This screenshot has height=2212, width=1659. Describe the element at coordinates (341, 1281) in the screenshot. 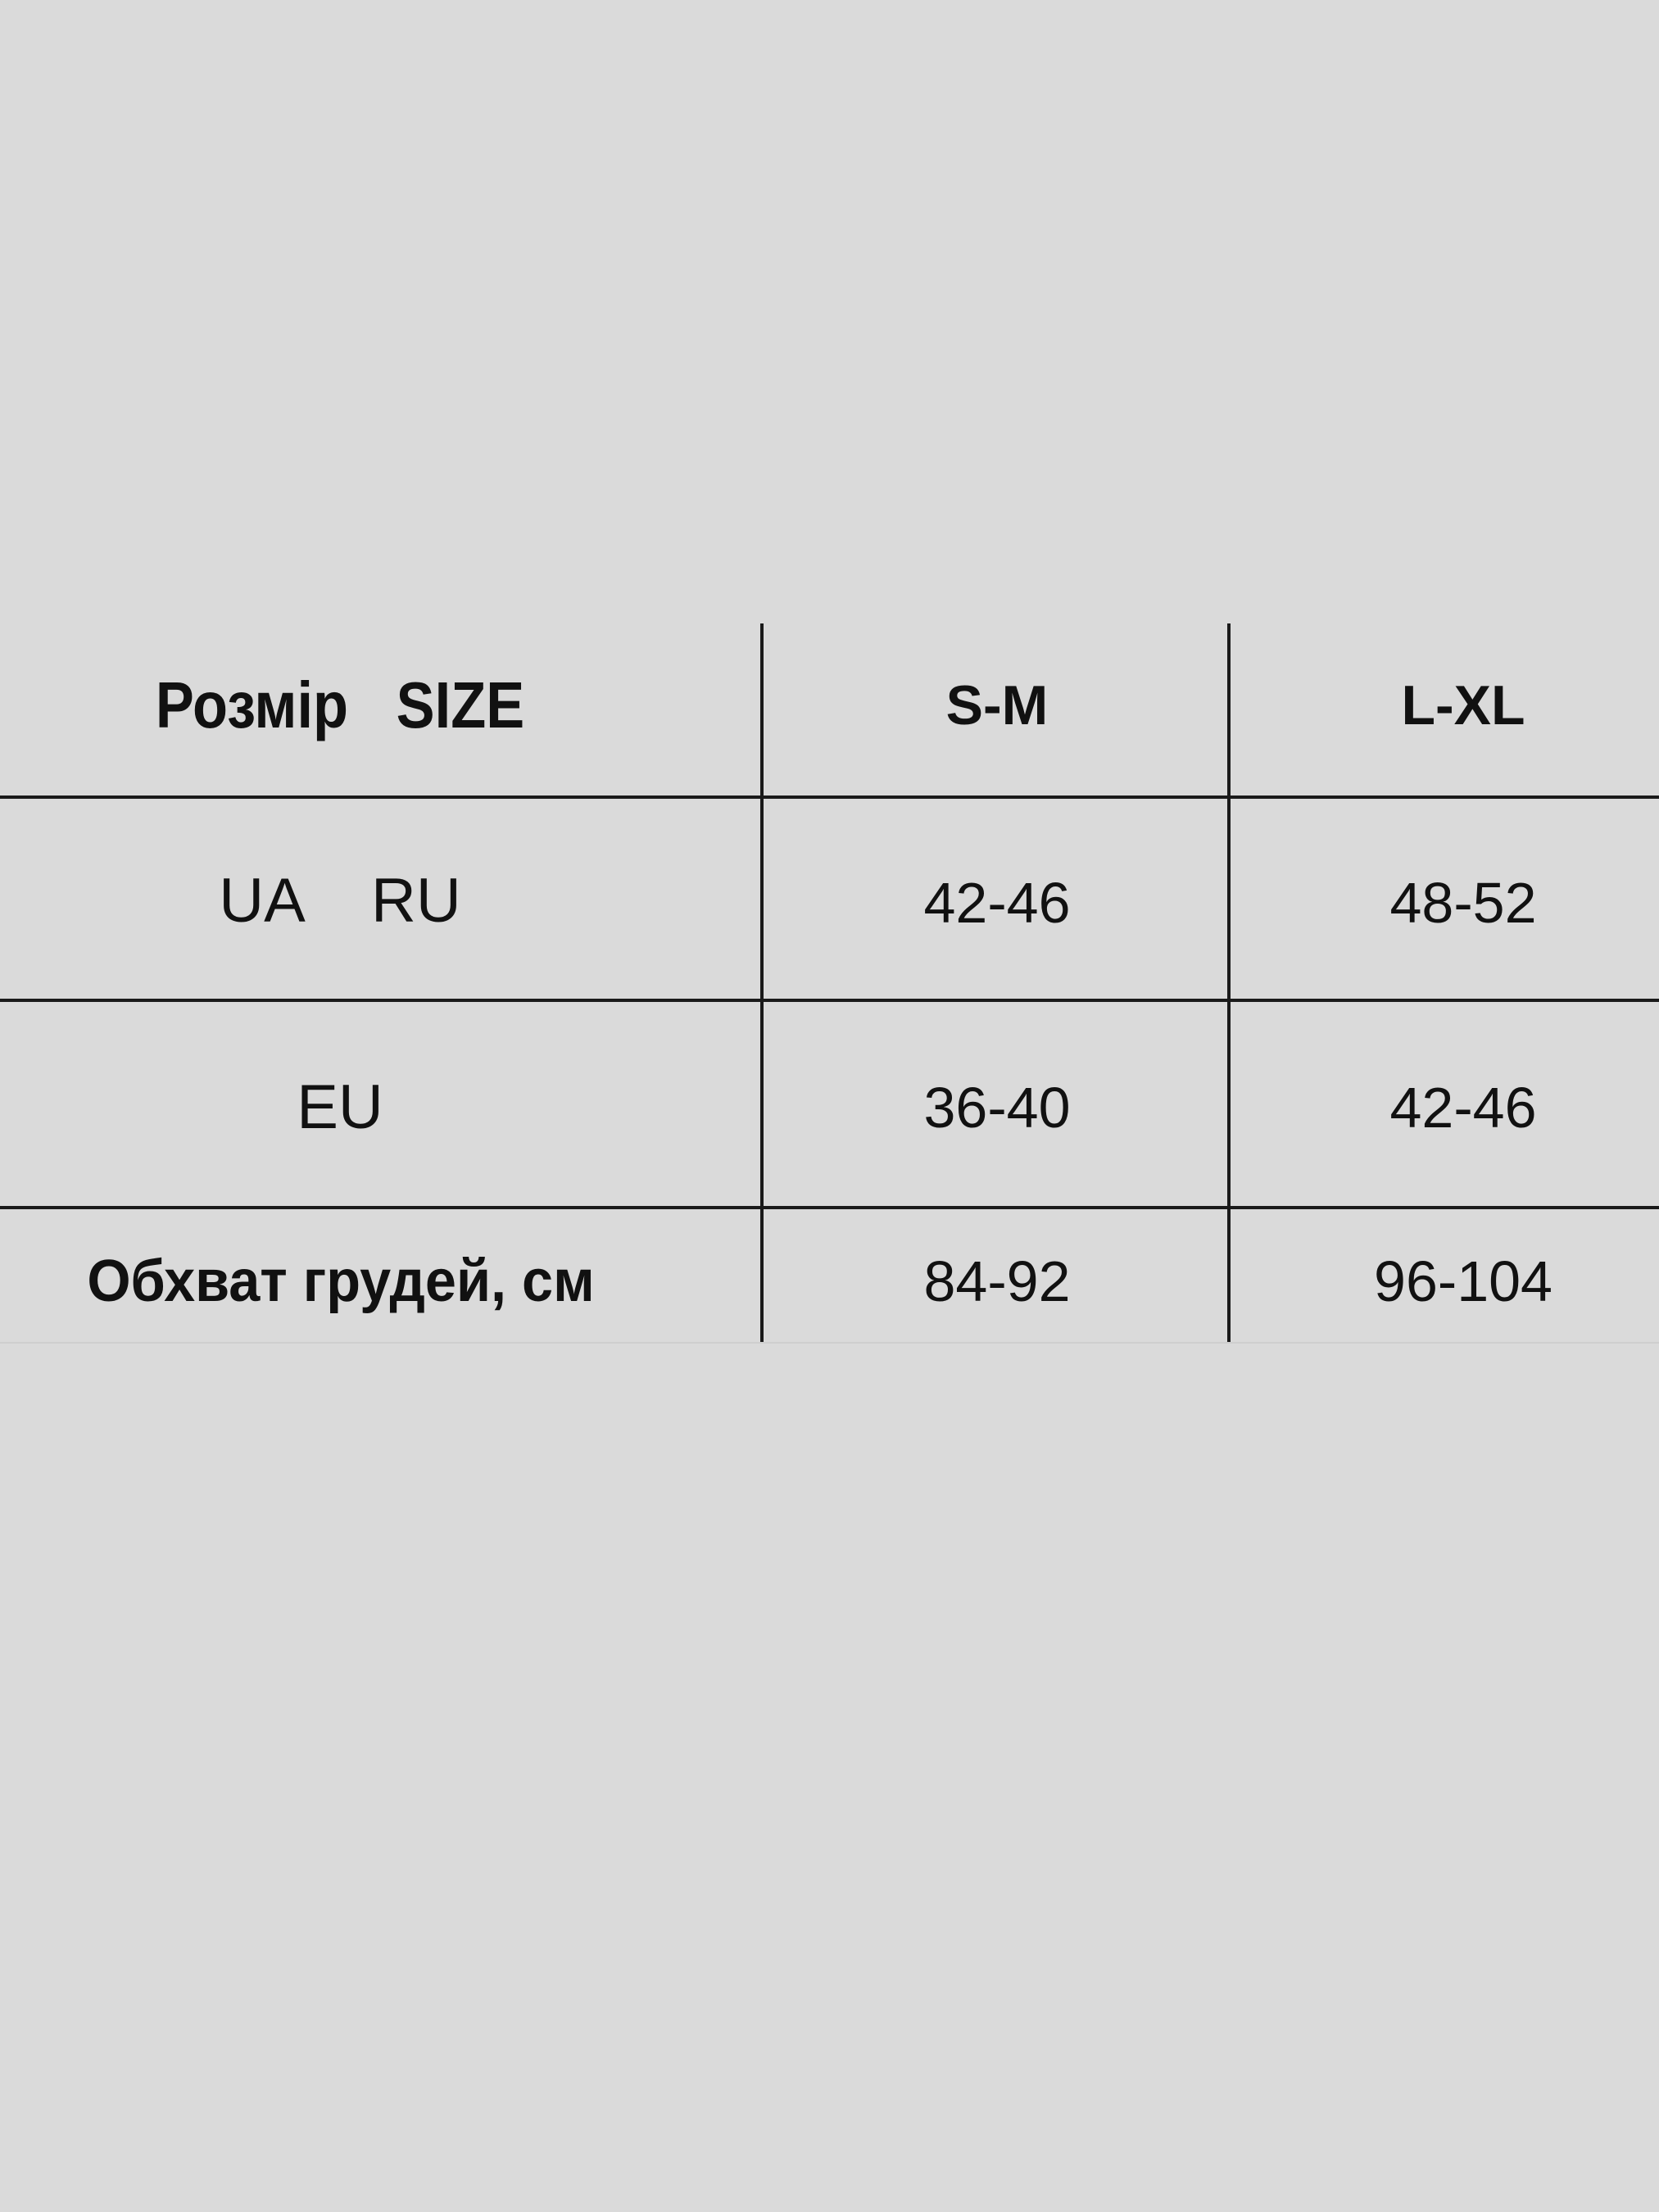

I see `row-label-chest: Обхват грудей, см` at that location.